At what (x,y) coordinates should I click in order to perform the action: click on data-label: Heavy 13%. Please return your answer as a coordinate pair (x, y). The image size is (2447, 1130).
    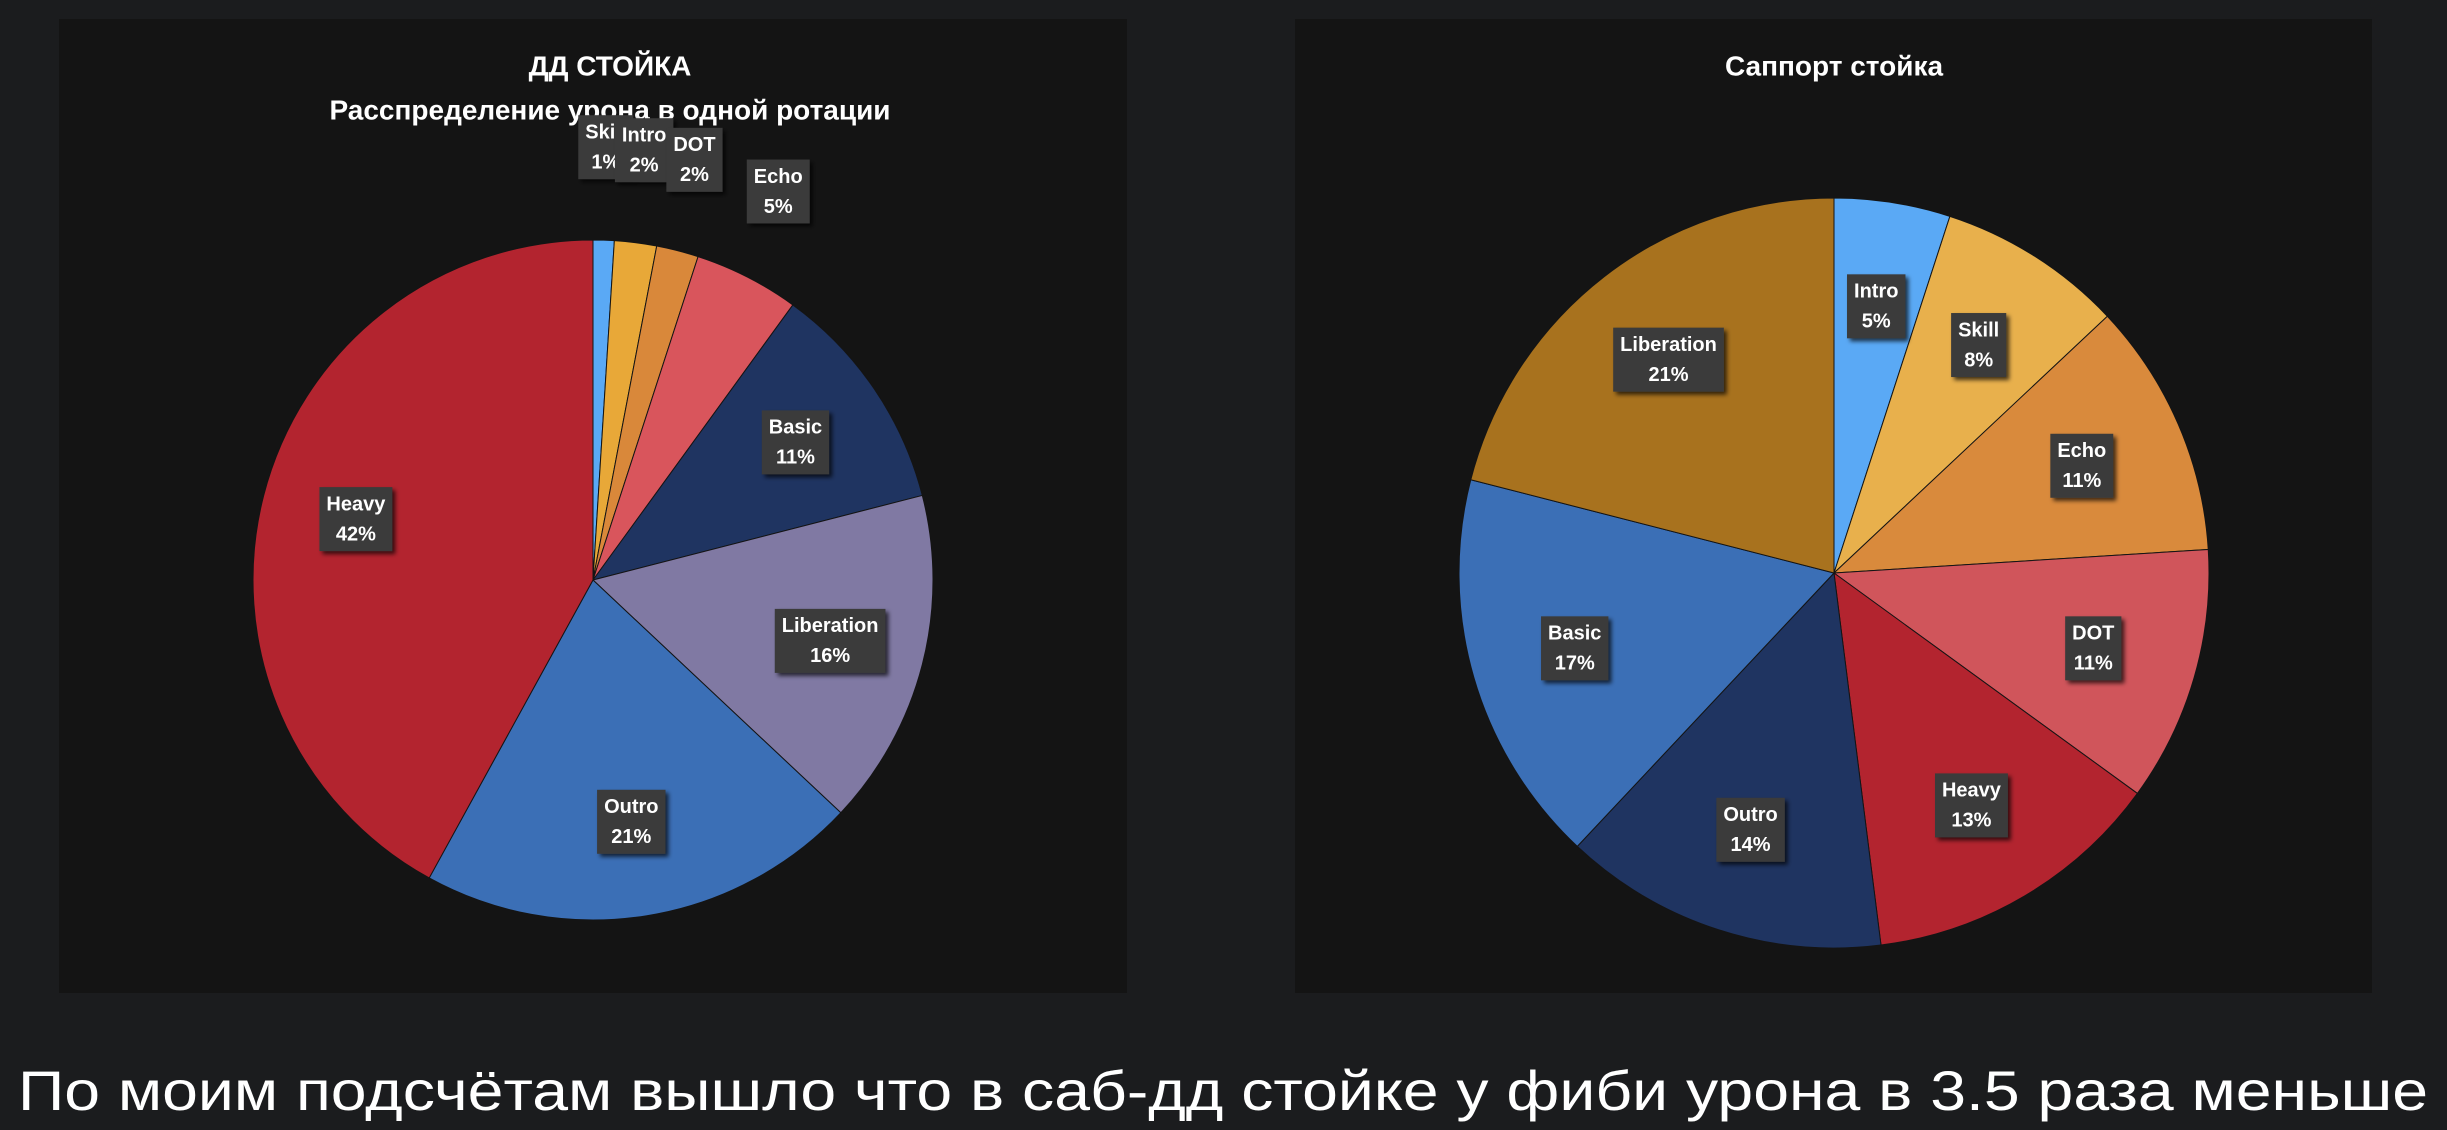
    Looking at the image, I should click on (1971, 805).